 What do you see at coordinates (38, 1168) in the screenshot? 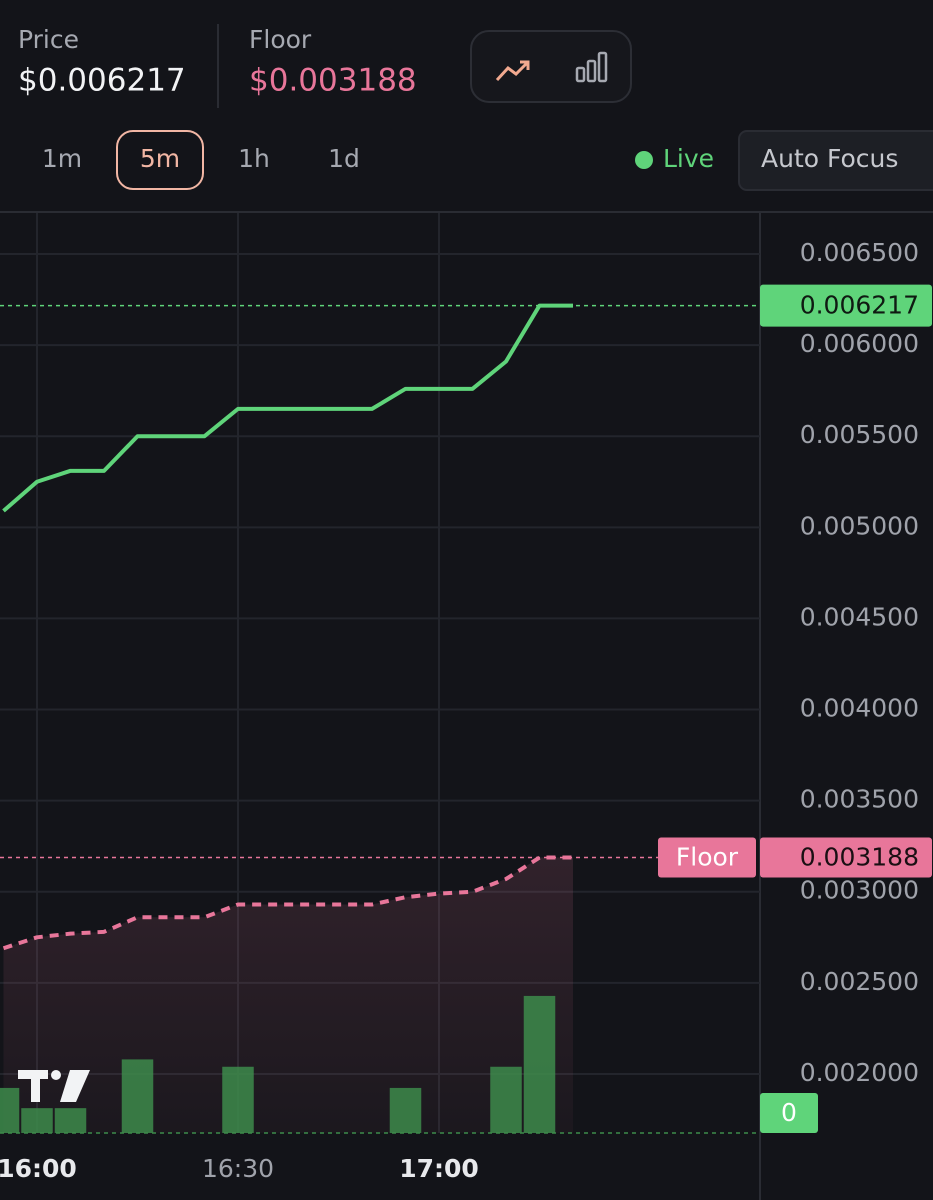
I see `x-tick-label: 16:00` at bounding box center [38, 1168].